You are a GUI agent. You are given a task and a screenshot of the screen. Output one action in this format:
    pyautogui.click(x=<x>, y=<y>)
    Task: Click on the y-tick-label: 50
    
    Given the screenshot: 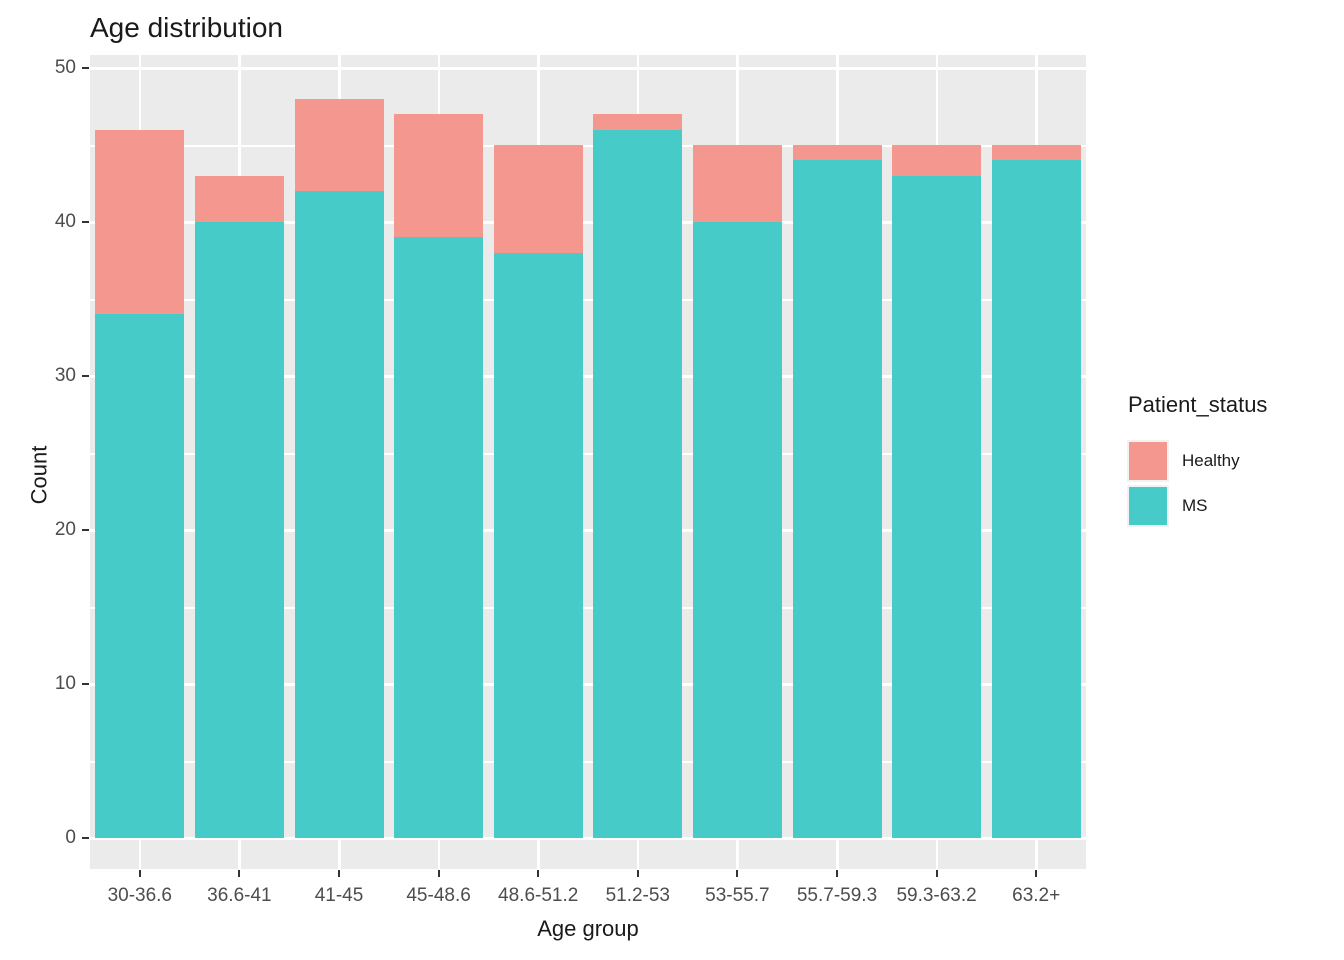 What is the action you would take?
    pyautogui.click(x=65, y=67)
    